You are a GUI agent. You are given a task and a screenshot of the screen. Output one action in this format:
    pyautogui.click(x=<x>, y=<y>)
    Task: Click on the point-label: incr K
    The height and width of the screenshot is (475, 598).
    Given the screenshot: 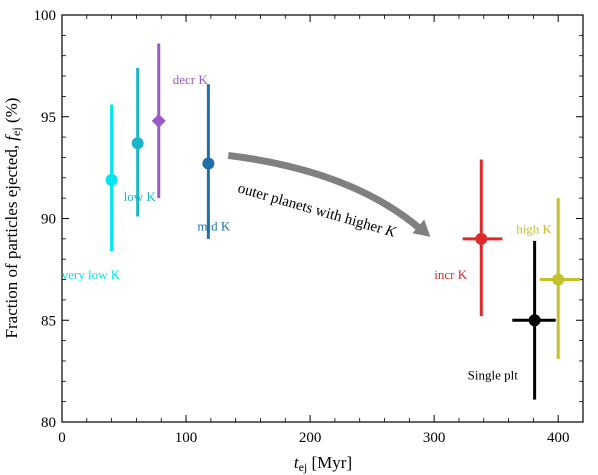 What is the action you would take?
    pyautogui.click(x=450, y=274)
    